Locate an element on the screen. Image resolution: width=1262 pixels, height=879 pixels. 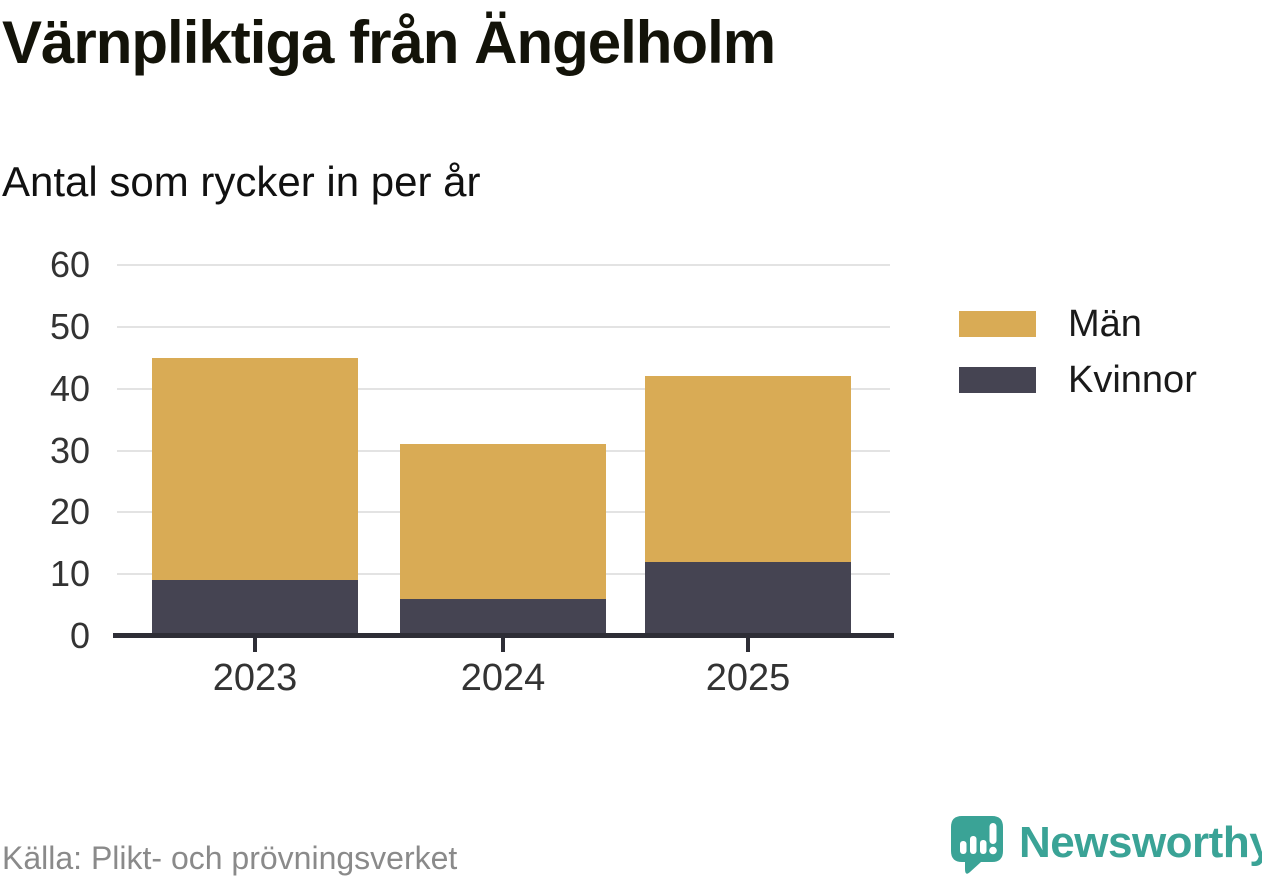
y-axis-label-60: 60 is located at coordinates (69, 264).